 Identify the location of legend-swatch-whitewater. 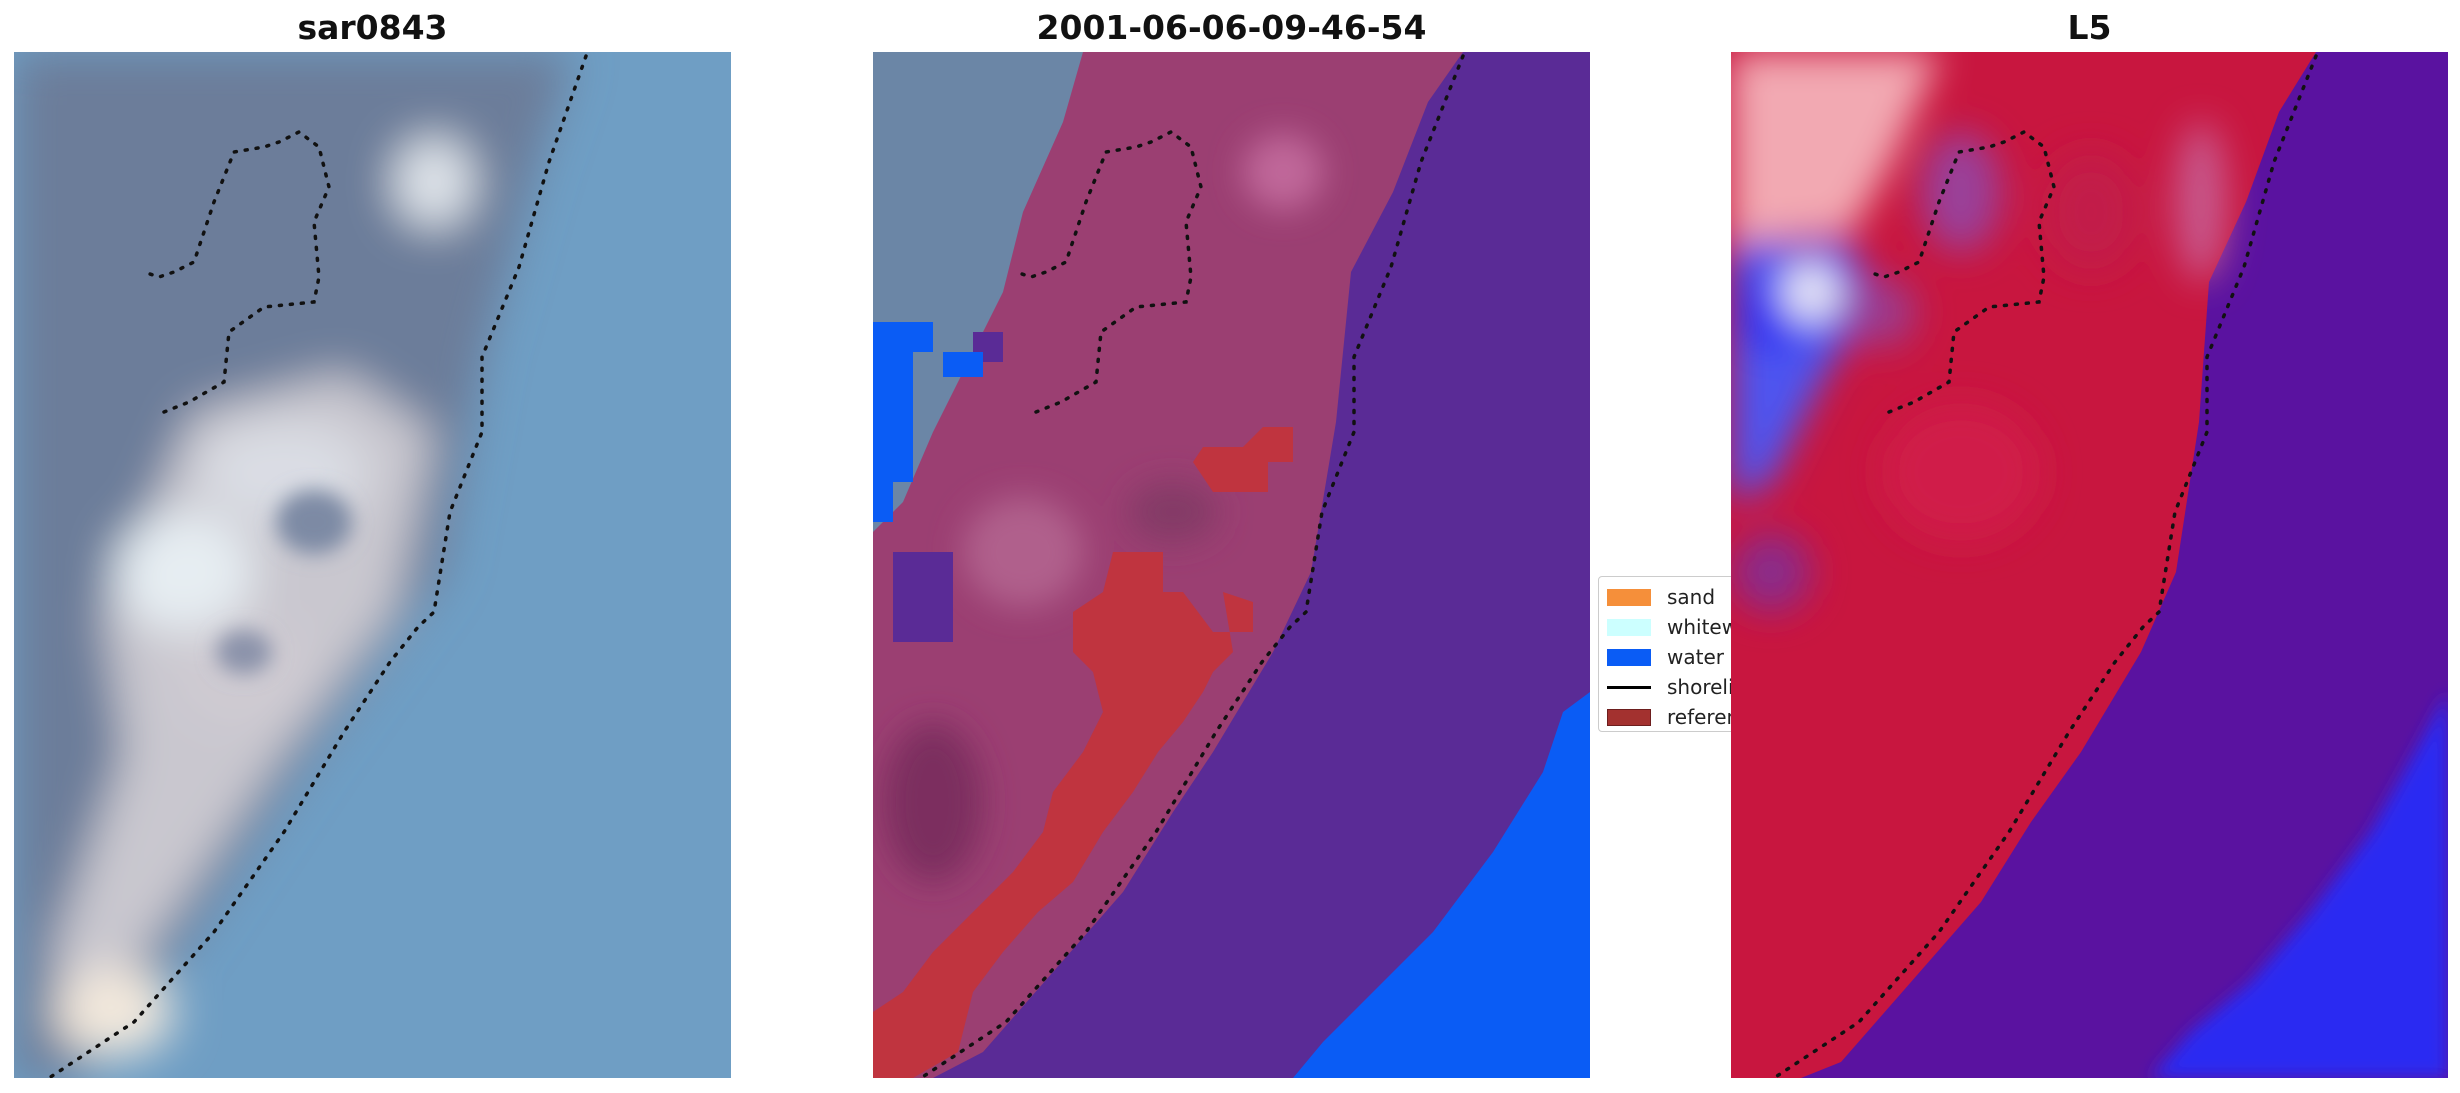
(1629, 627).